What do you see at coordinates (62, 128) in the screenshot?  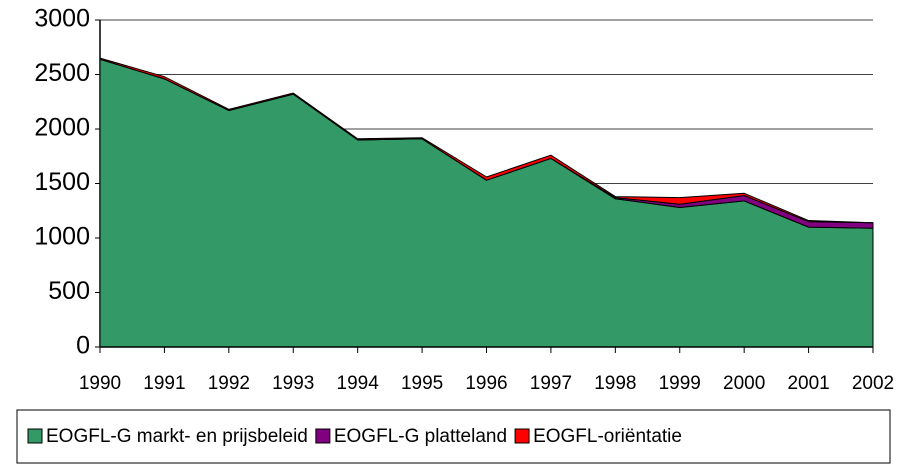 I see `y-tick-label: 2000` at bounding box center [62, 128].